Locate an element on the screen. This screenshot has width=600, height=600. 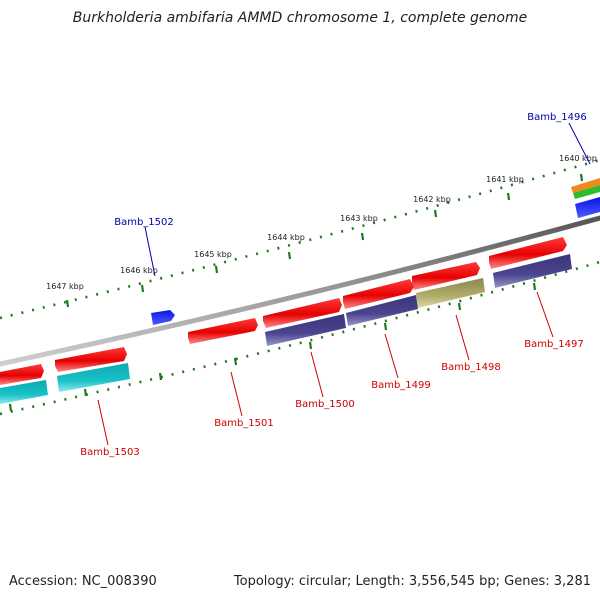
gene-bamb-1496-arrow is located at coordinates (528, 253).